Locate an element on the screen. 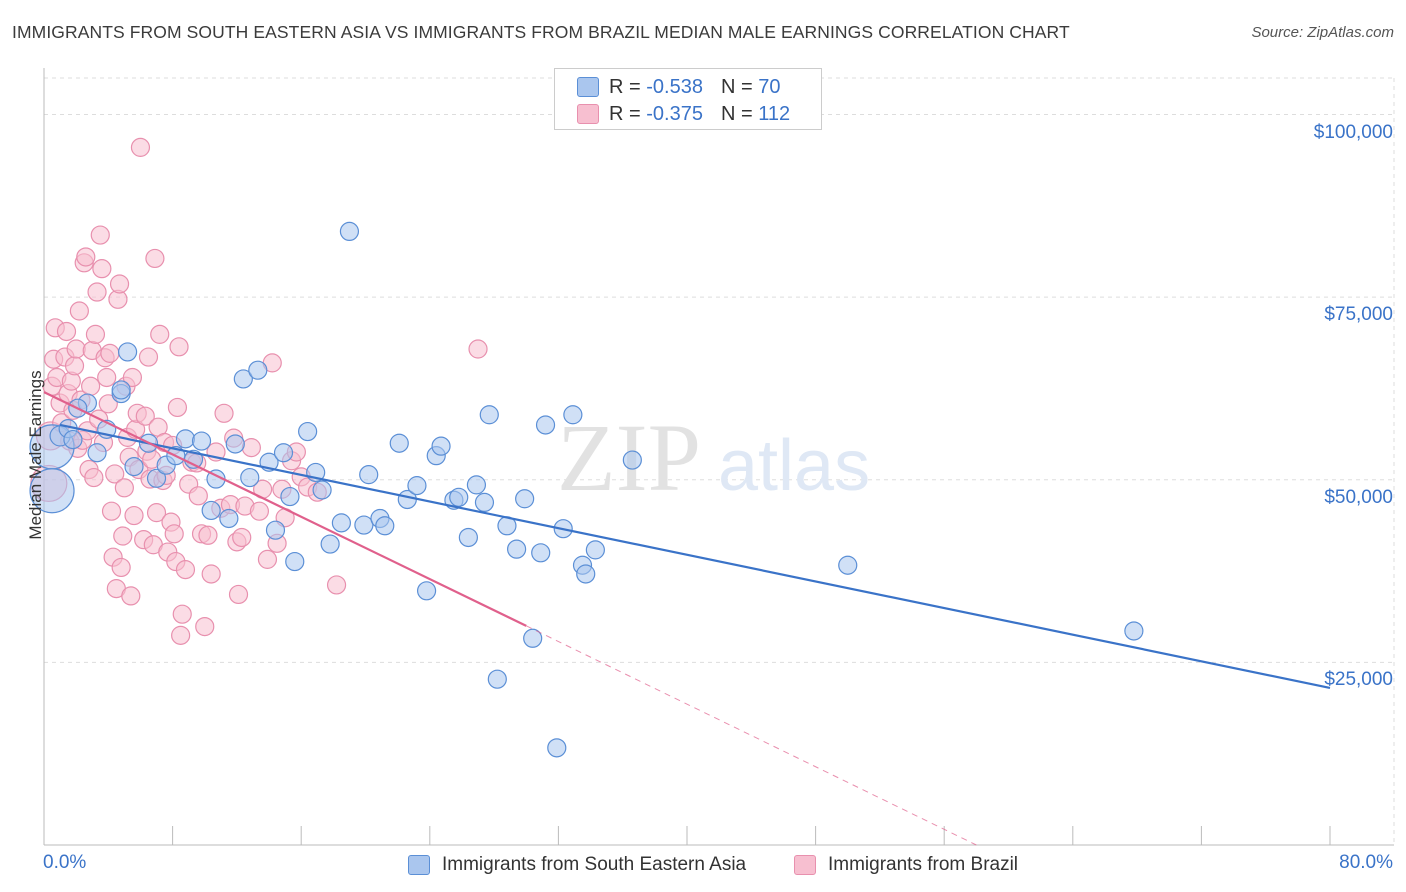 The image size is (1406, 892). brazil-trend-line is located at coordinates (285, 509).